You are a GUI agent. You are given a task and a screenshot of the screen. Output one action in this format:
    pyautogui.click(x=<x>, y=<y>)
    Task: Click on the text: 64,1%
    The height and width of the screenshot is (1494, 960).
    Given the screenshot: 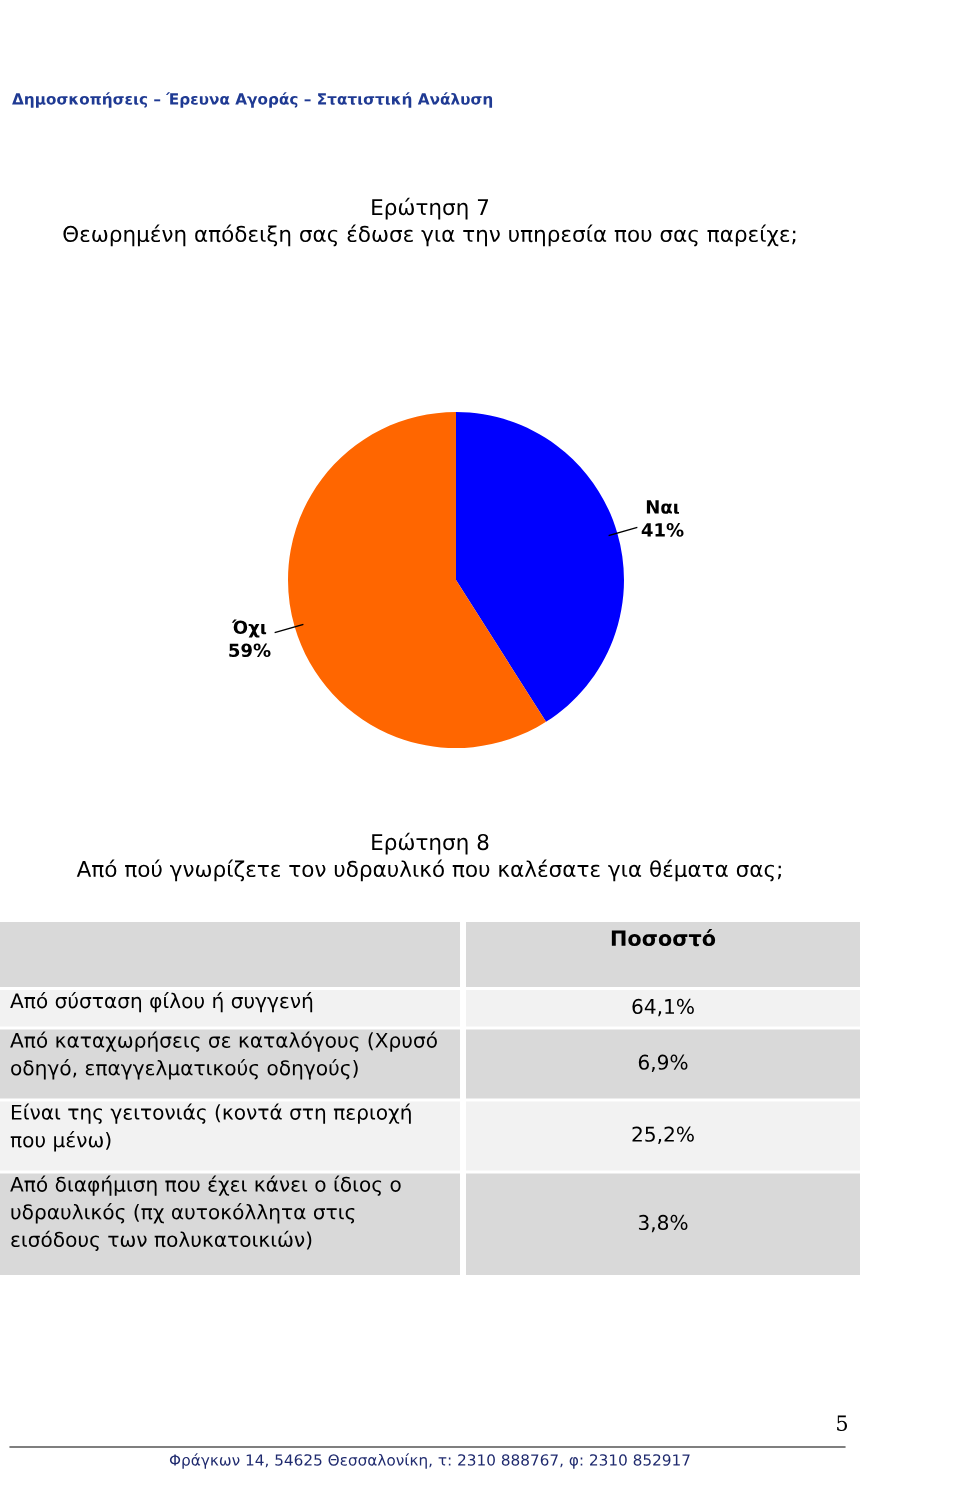 What is the action you would take?
    pyautogui.click(x=663, y=1007)
    